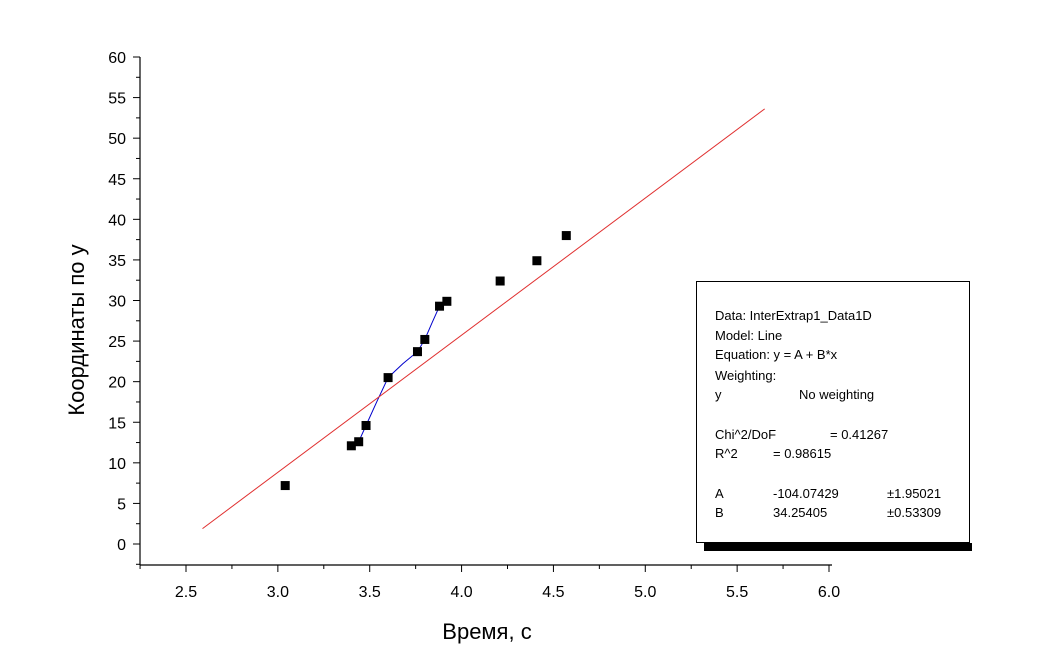 The width and height of the screenshot is (1039, 657). What do you see at coordinates (800, 512) in the screenshot?
I see `fit-param-b-value: 34.25405` at bounding box center [800, 512].